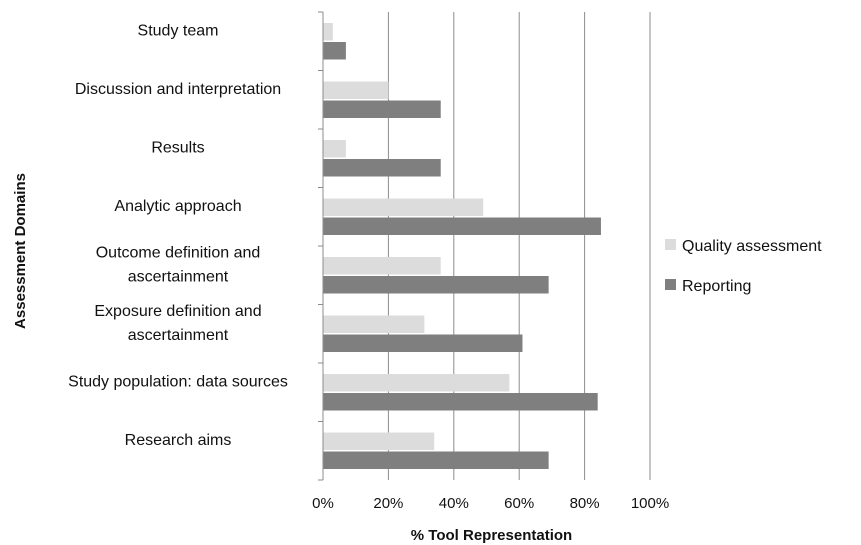 The height and width of the screenshot is (545, 861). I want to click on category-label: Results, so click(177, 147).